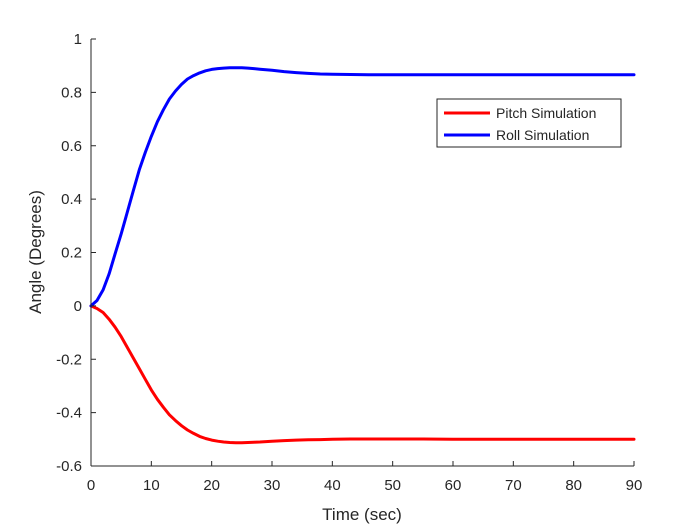  I want to click on x-tick-label: 0, so click(91, 485).